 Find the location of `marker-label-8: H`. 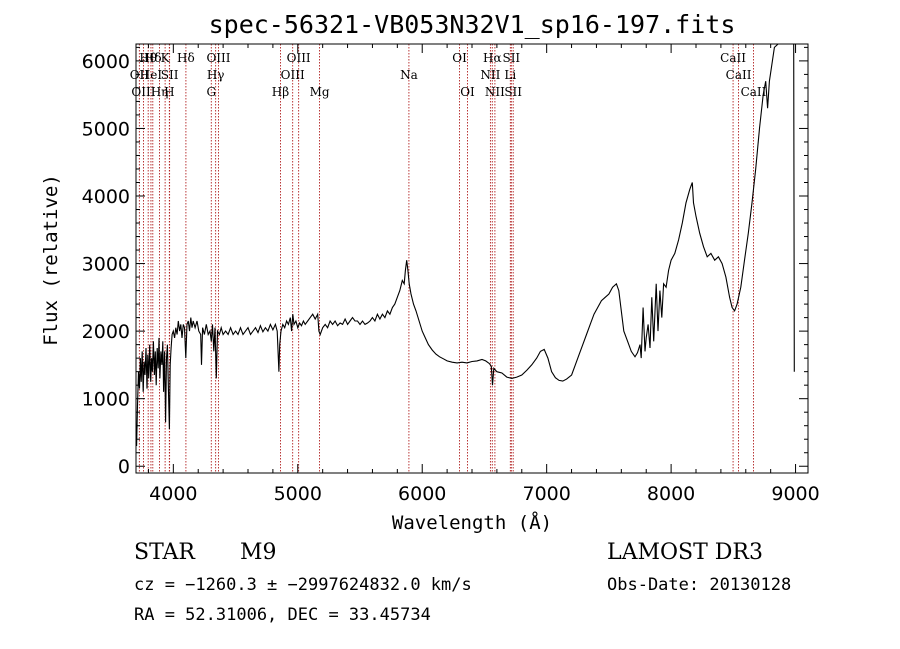

marker-label-8: H is located at coordinates (169, 92).